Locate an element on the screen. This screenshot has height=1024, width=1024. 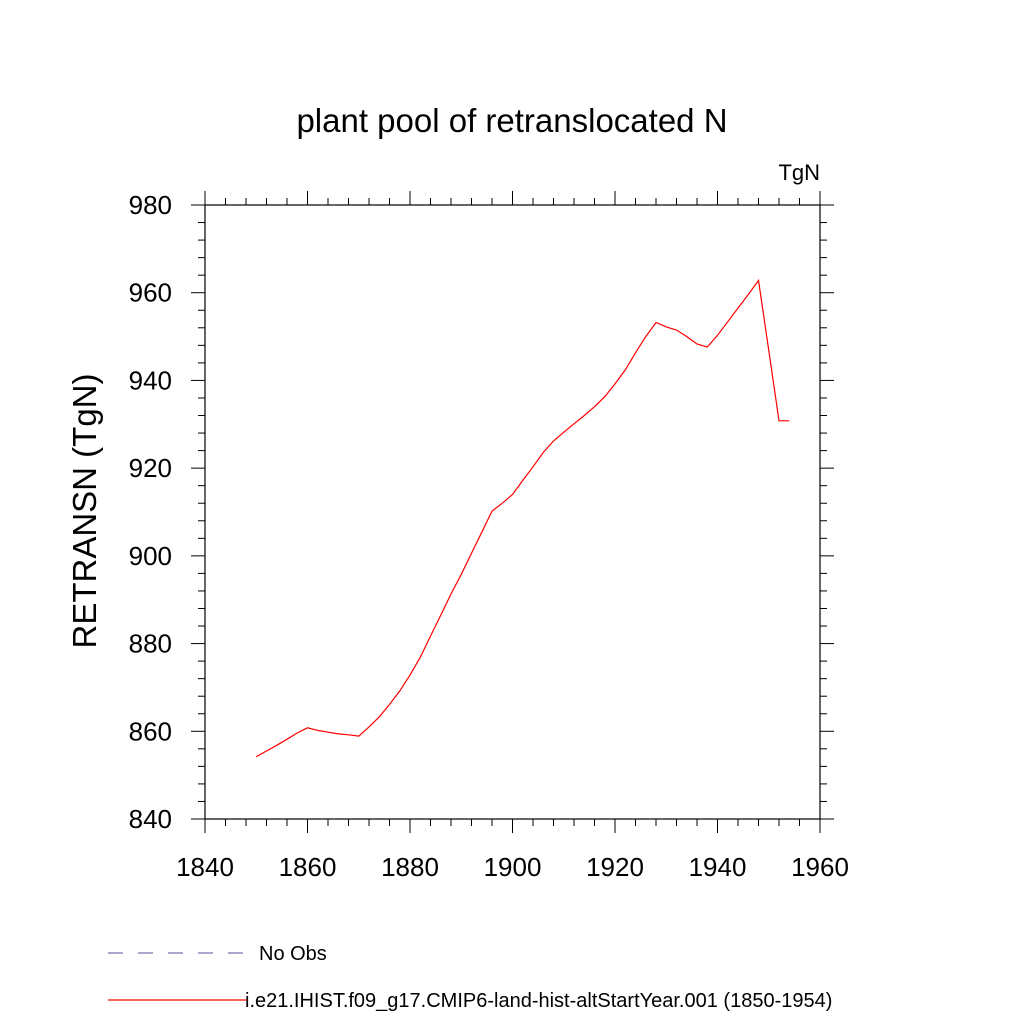
y-tick-label: 920 is located at coordinates (150, 468).